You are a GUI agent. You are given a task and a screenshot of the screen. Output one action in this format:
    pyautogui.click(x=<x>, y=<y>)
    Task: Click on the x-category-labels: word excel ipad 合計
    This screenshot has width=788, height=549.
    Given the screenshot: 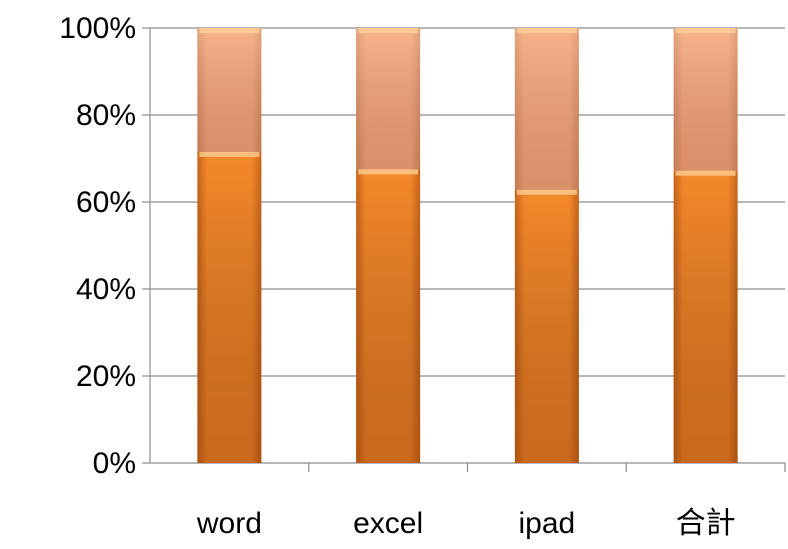 What is the action you would take?
    pyautogui.click(x=466, y=523)
    